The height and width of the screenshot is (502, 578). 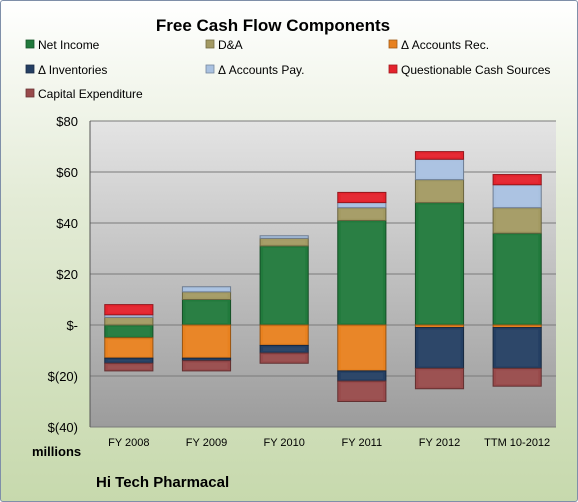 What do you see at coordinates (67, 121) in the screenshot?
I see `y-tick-label: $80` at bounding box center [67, 121].